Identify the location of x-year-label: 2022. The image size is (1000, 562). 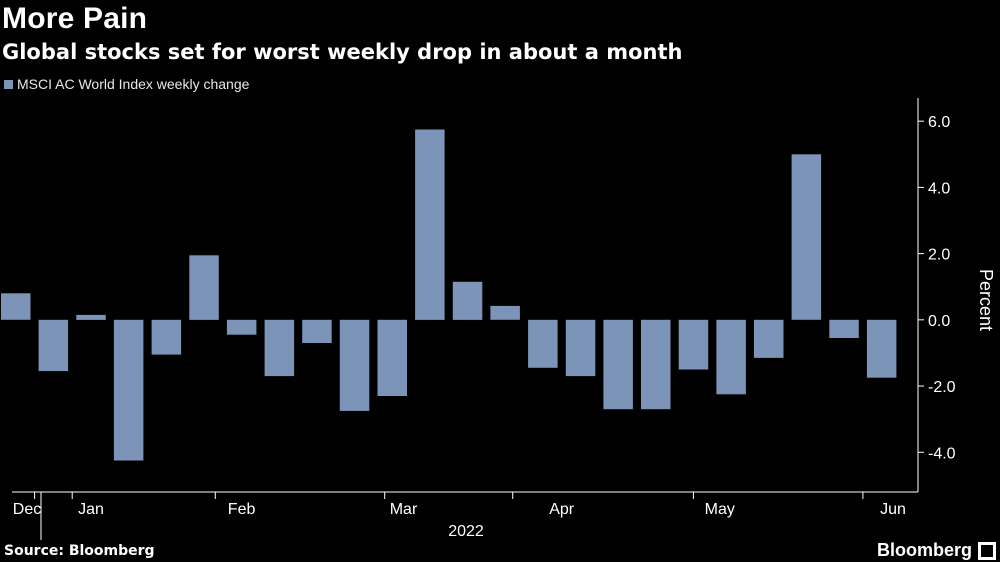
(466, 531).